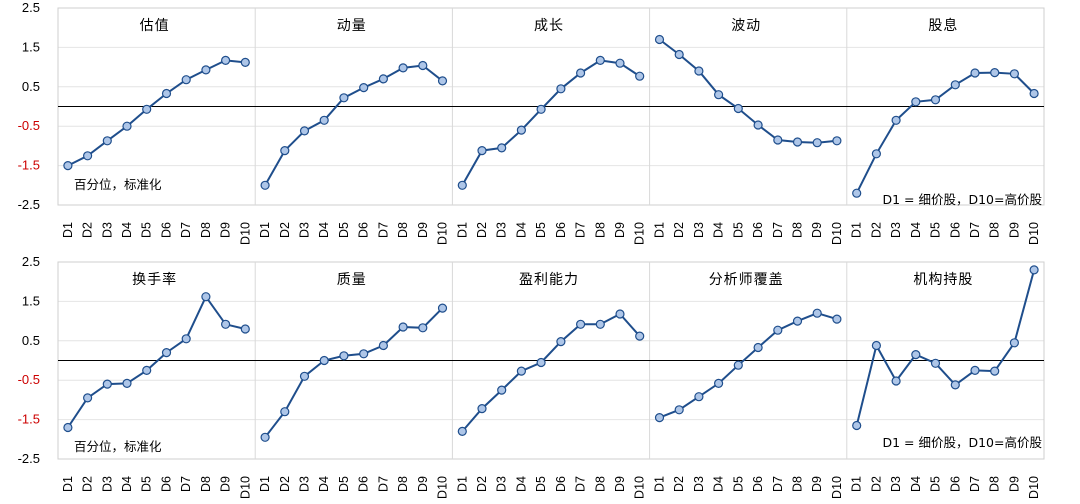  Describe the element at coordinates (127, 484) in the screenshot. I see `x-tick-label: D4` at that location.